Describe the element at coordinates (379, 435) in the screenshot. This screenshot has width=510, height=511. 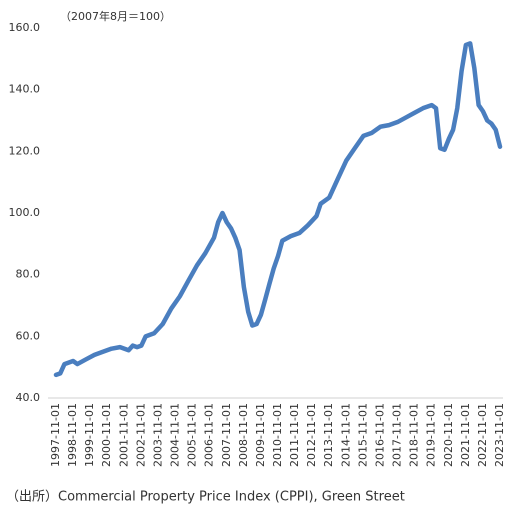
I see `x-tick-label: 2016-11-01` at that location.